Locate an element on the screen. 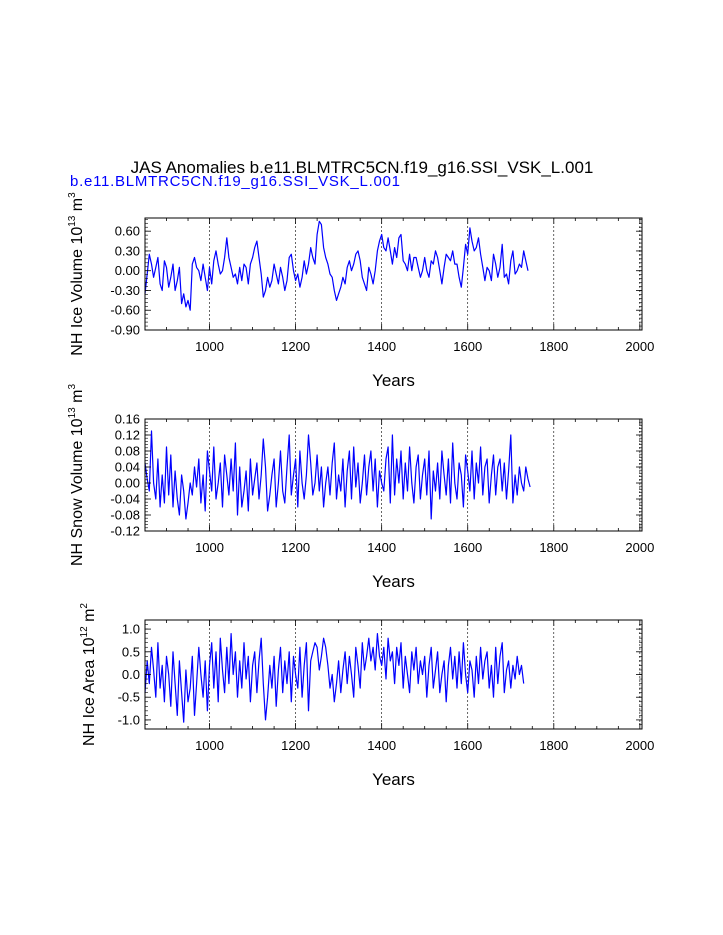  y-tick-label: -1.0 is located at coordinates (129, 719).